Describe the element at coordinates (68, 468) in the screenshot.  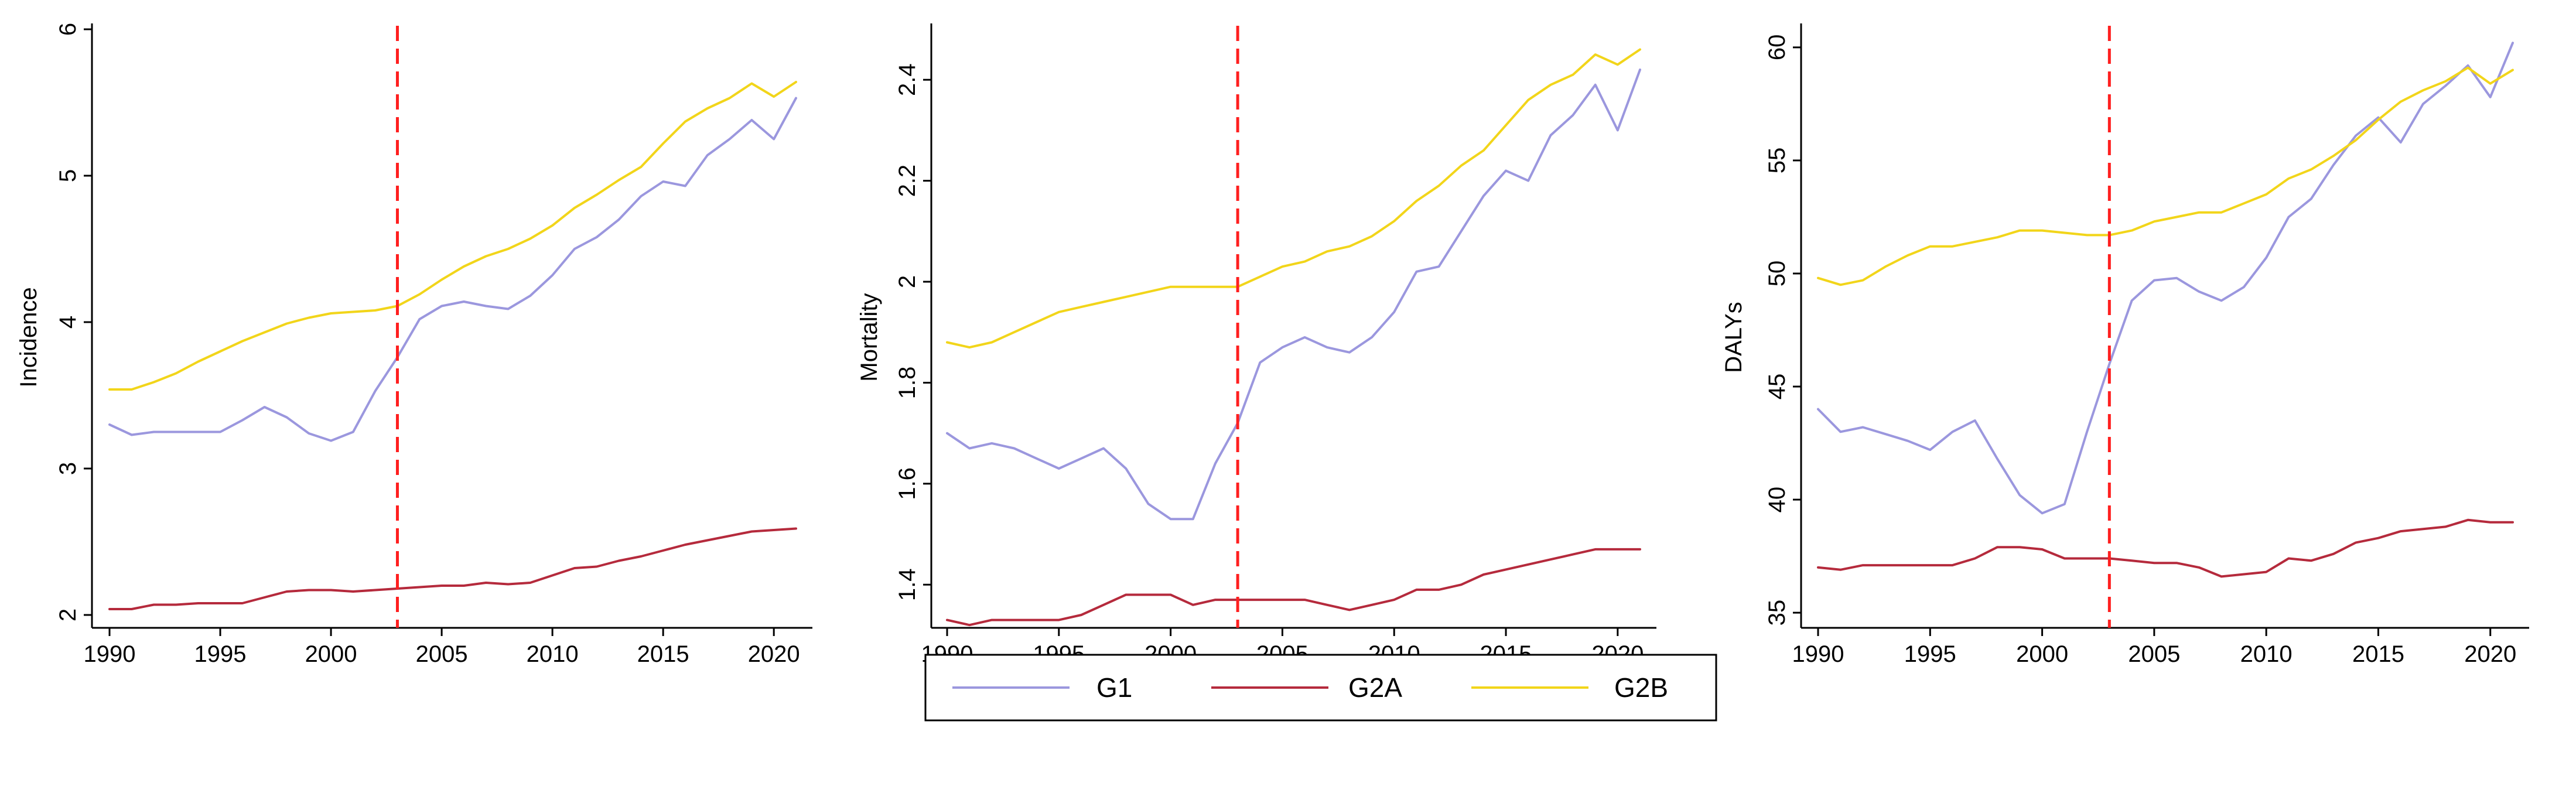
I see `incidence-y-tick-label: 3` at that location.